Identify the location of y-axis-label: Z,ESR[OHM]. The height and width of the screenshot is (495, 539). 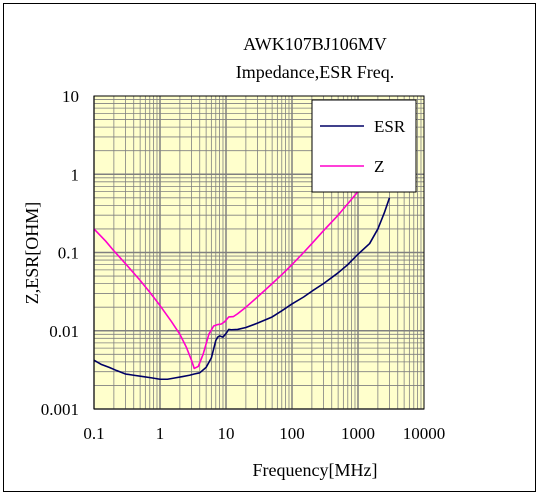
(32, 253).